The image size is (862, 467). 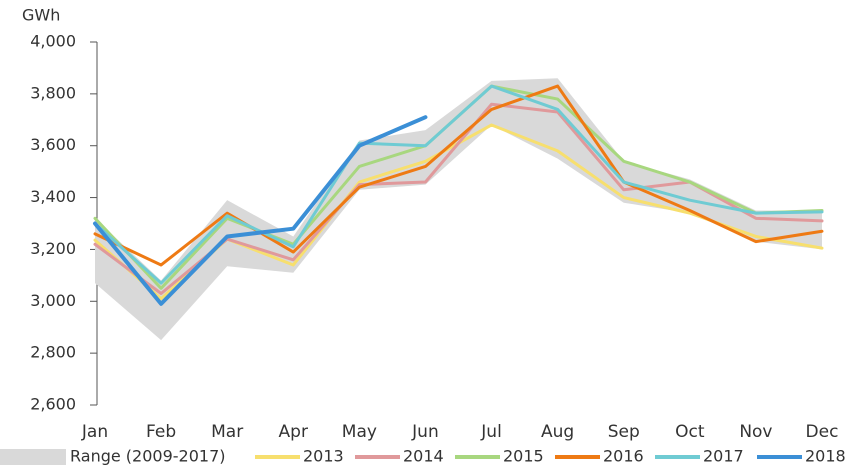 What do you see at coordinates (690, 432) in the screenshot?
I see `x-tick-label: Oct` at bounding box center [690, 432].